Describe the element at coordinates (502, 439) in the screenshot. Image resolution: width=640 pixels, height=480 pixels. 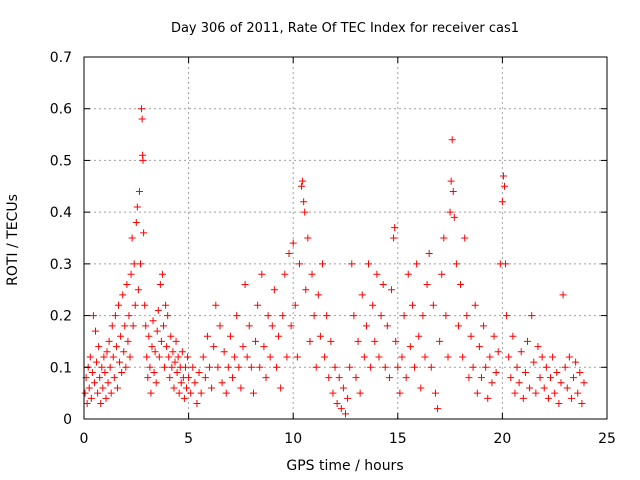
I see `x-tick-label: 20` at that location.